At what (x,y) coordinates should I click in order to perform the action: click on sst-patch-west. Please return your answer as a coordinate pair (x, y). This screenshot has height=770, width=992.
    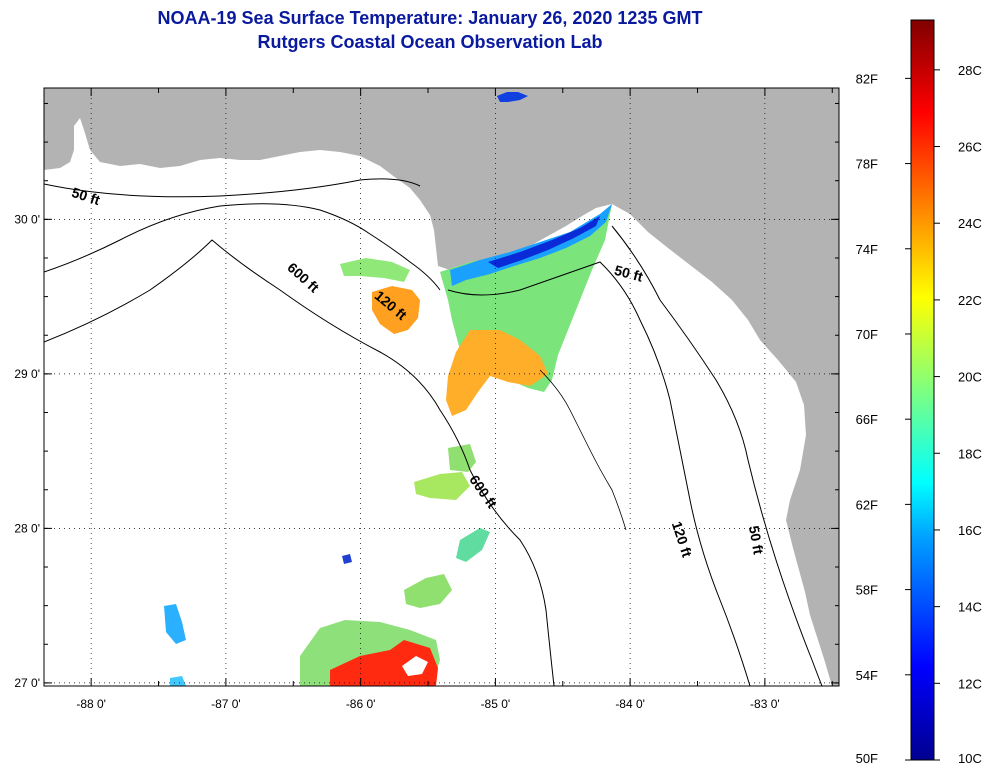
    Looking at the image, I should click on (396, 310).